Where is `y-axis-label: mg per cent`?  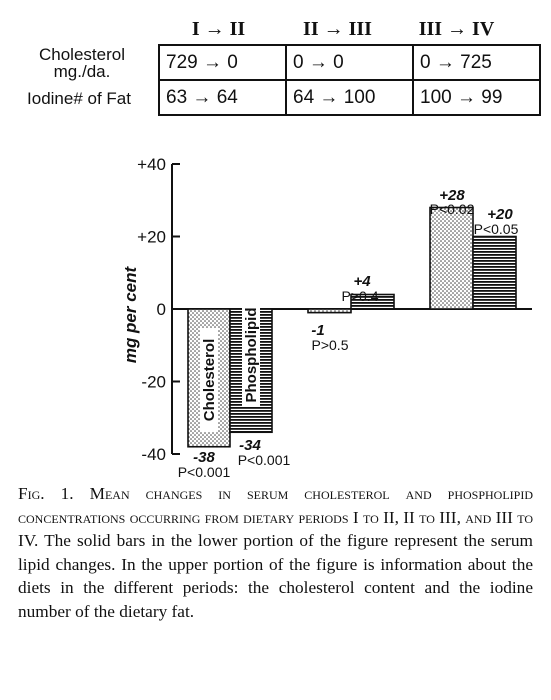 y-axis-label: mg per cent is located at coordinates (130, 314).